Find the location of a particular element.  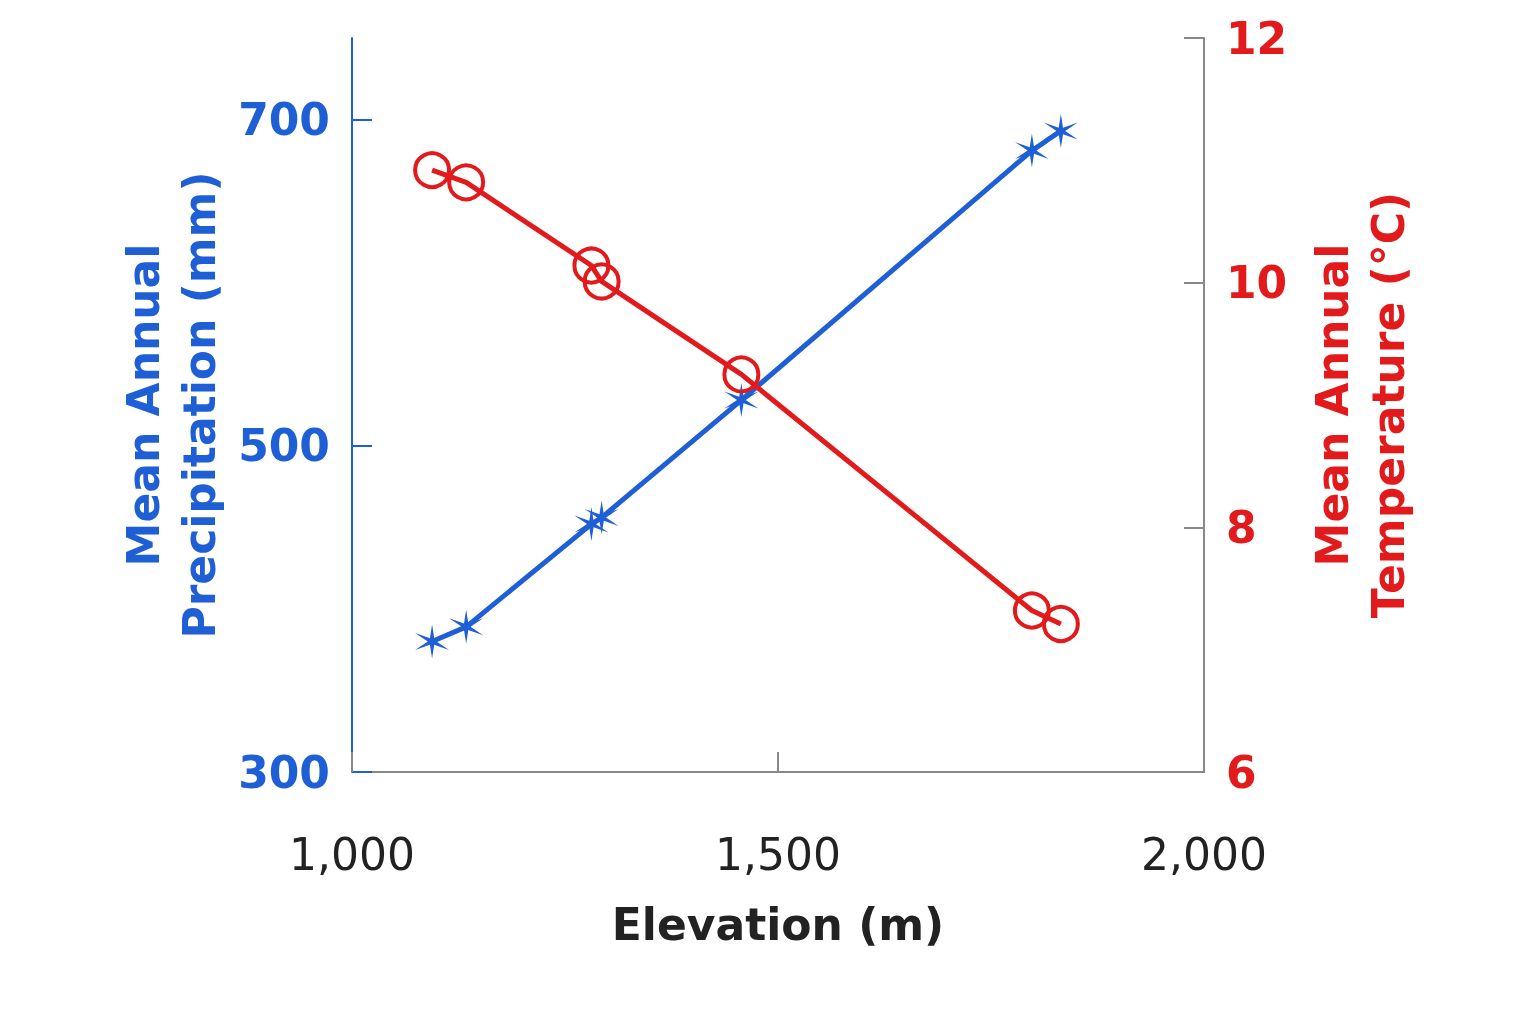

y-tick-label: 700 is located at coordinates (284, 120).